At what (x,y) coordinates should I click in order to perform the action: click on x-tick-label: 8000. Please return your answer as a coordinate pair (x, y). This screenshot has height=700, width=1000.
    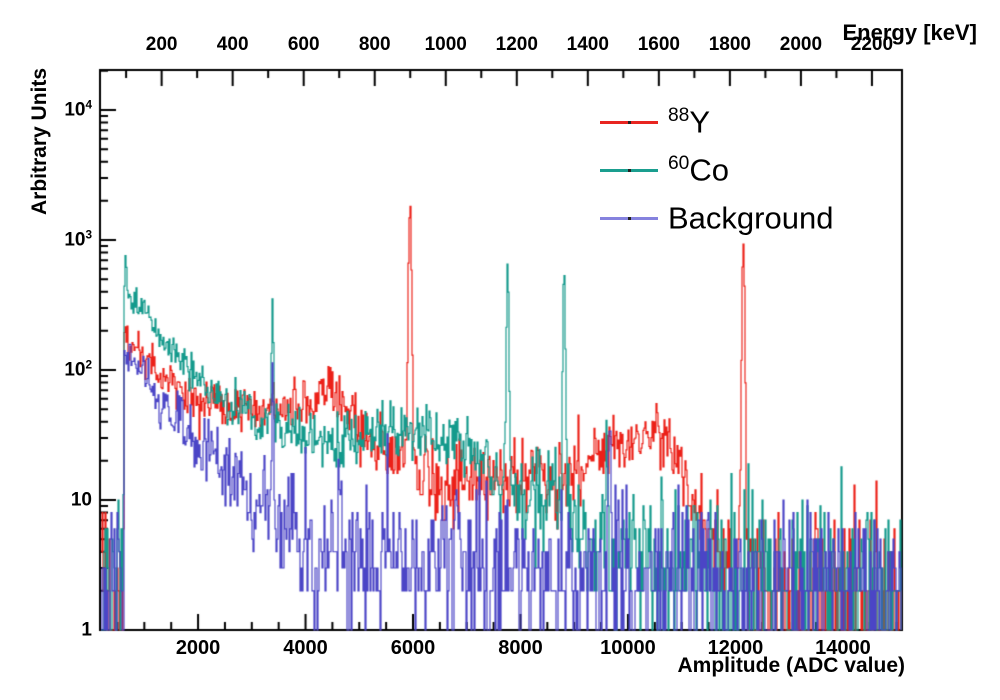
    Looking at the image, I should click on (520, 648).